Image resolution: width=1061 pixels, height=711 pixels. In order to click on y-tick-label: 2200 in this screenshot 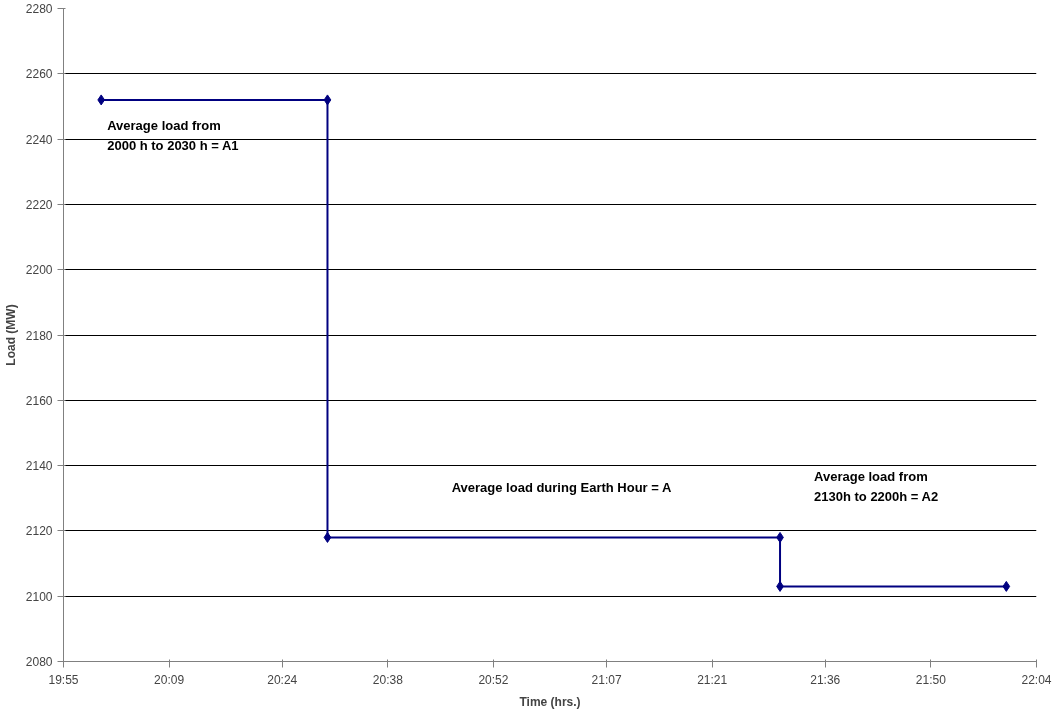, I will do `click(39, 270)`.